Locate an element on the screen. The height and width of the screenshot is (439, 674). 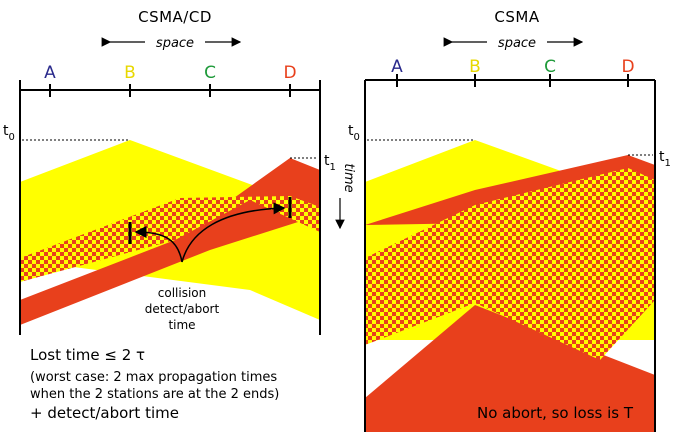
worst-case-line2: when the 2 stations are at the 2 ends) is located at coordinates (154, 394).